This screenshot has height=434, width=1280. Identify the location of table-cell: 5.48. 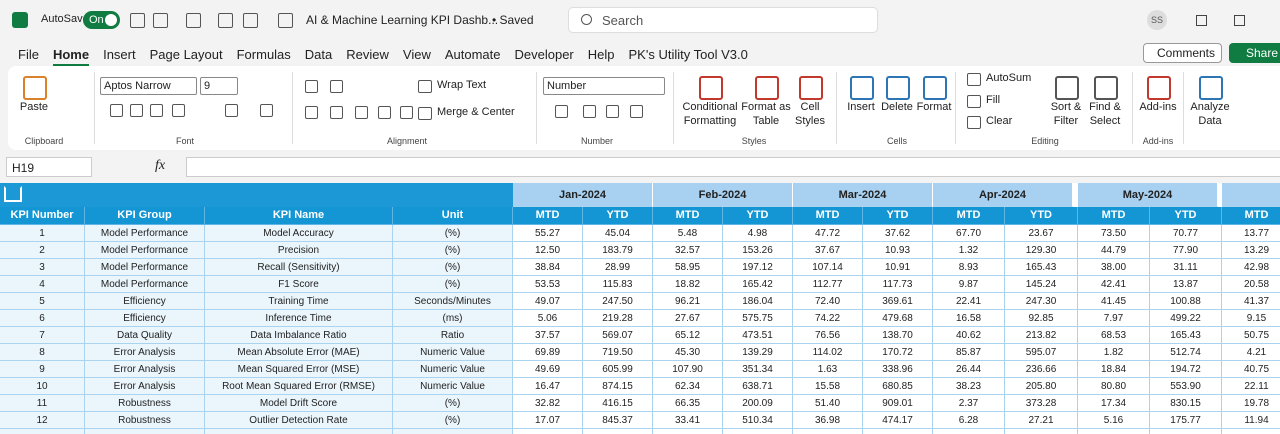
(688, 233).